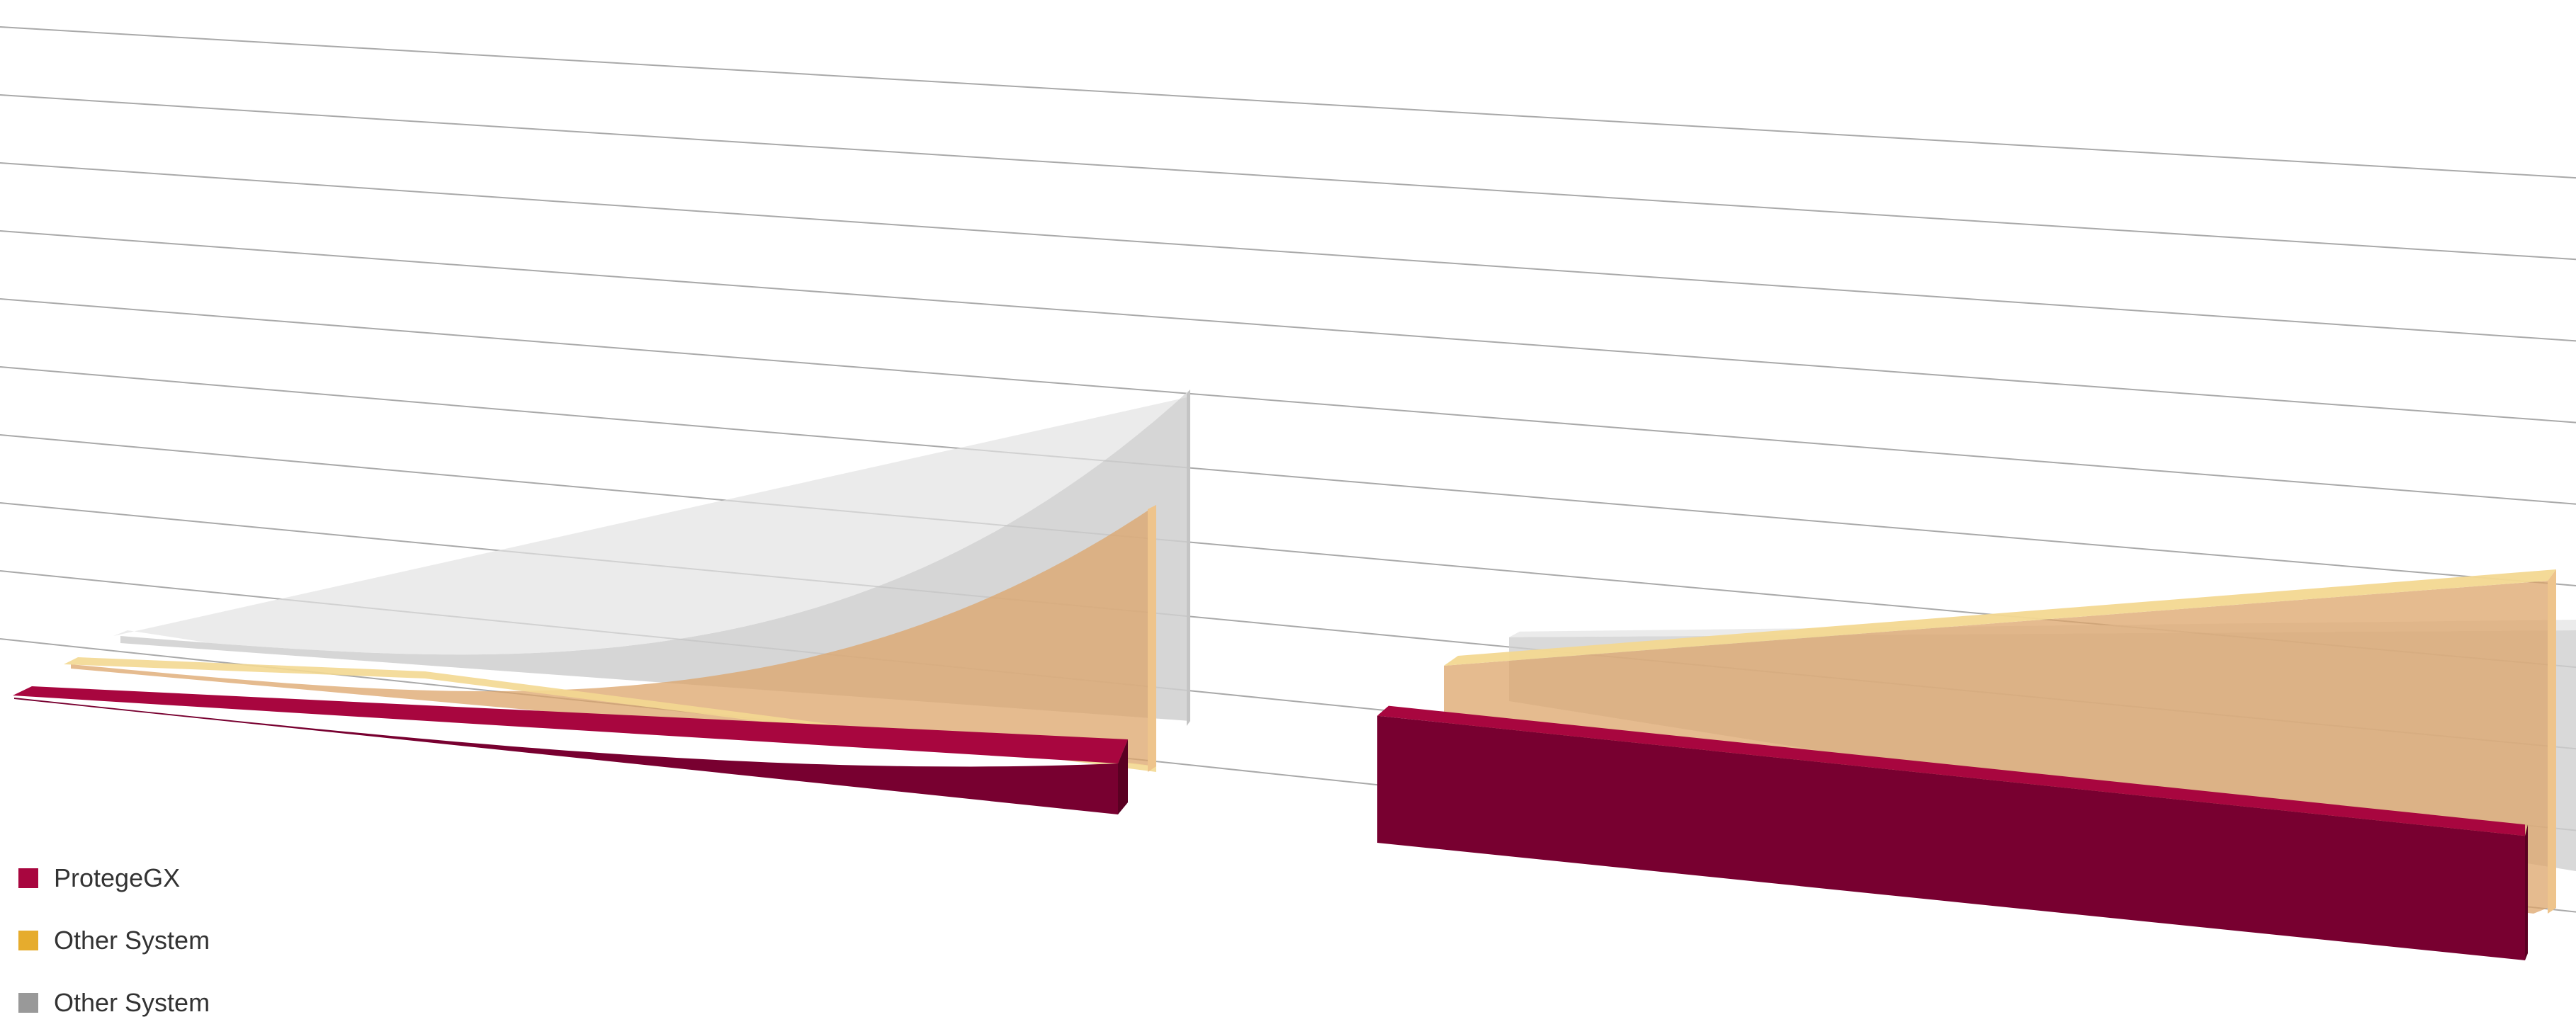 The height and width of the screenshot is (1034, 2576). I want to click on area-red-right-side, so click(2526, 892).